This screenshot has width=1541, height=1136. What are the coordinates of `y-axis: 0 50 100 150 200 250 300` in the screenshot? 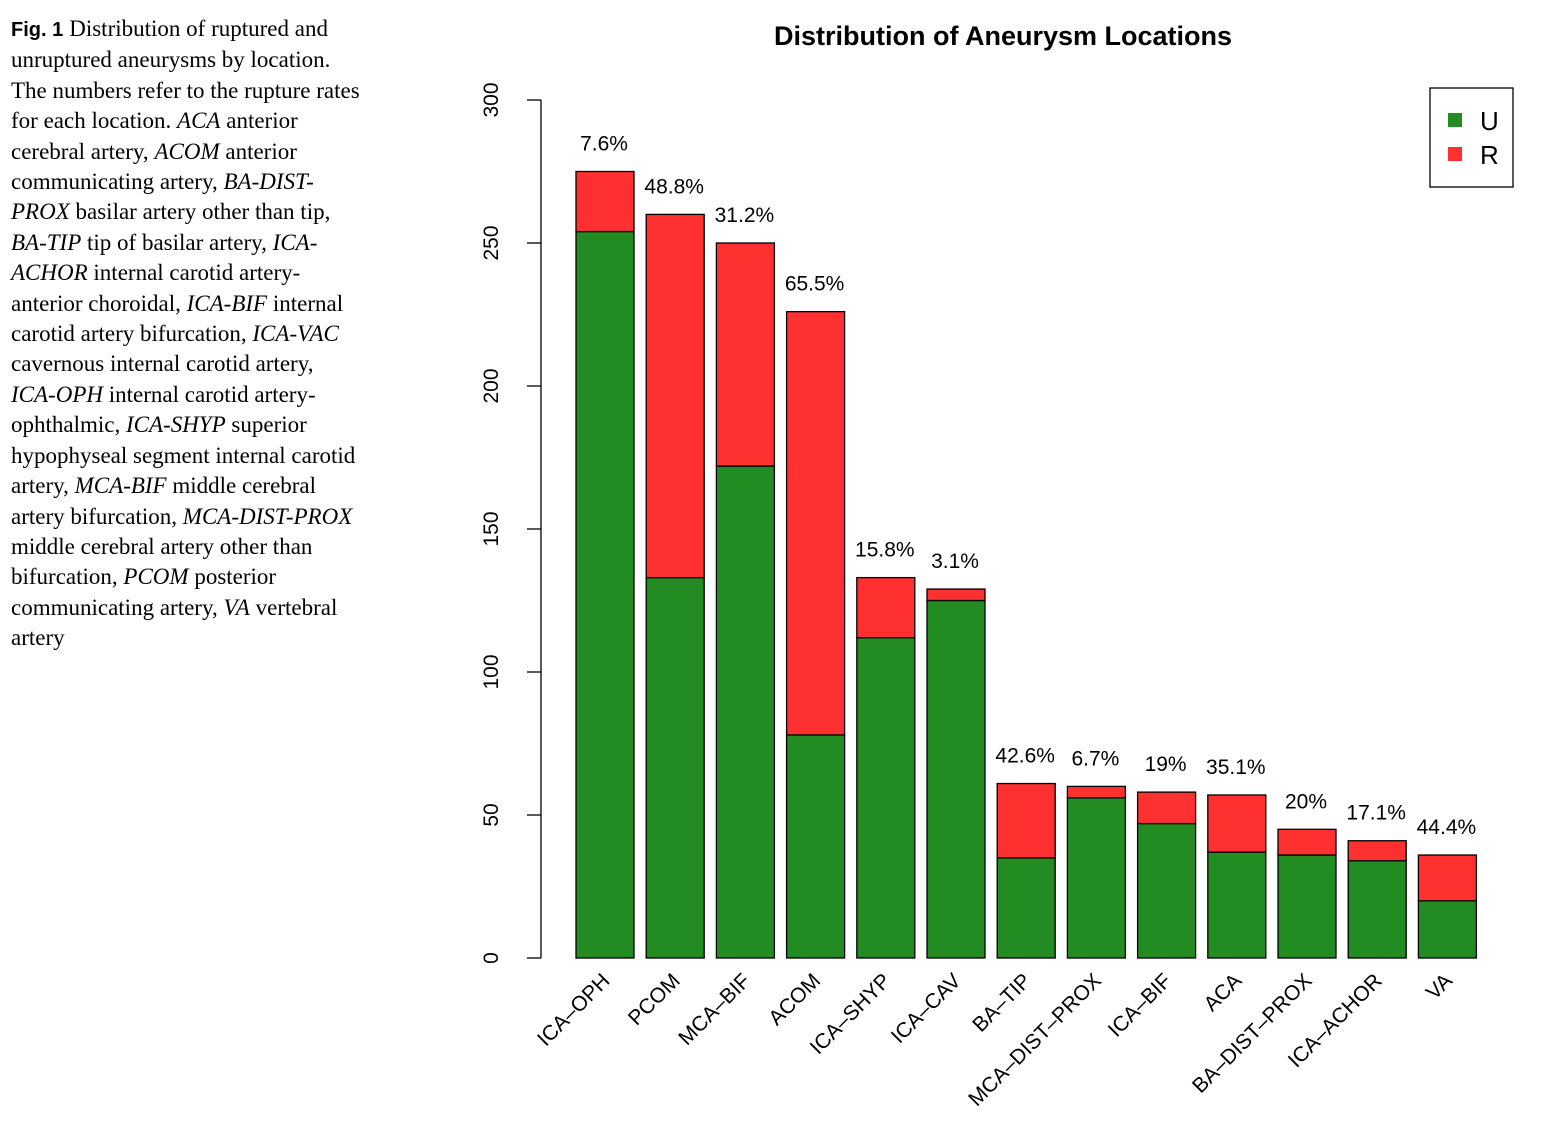 It's located at (511, 523).